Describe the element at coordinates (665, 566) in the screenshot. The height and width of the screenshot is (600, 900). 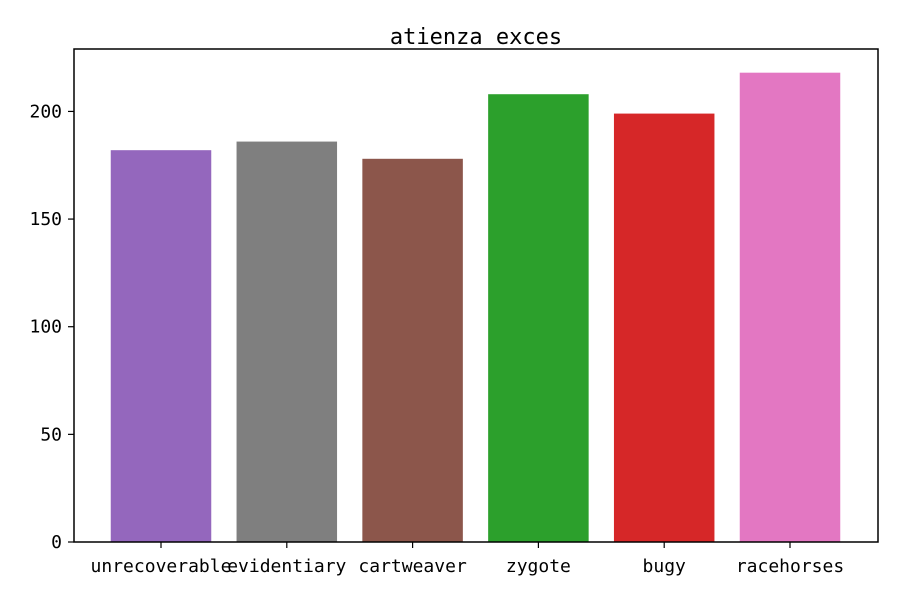
I see `x-tick-label: bugy` at that location.